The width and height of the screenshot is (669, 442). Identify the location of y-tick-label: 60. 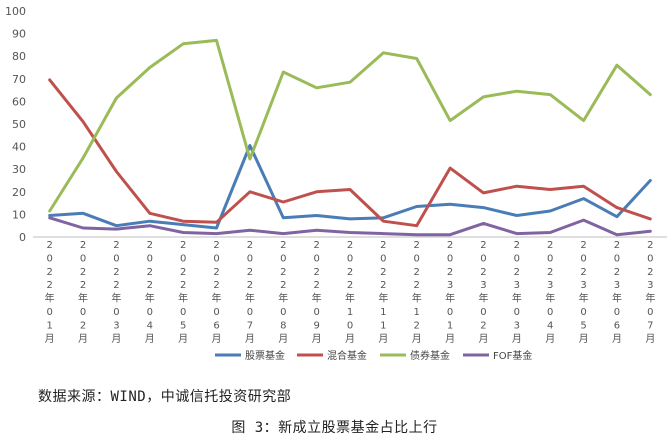
(19, 101).